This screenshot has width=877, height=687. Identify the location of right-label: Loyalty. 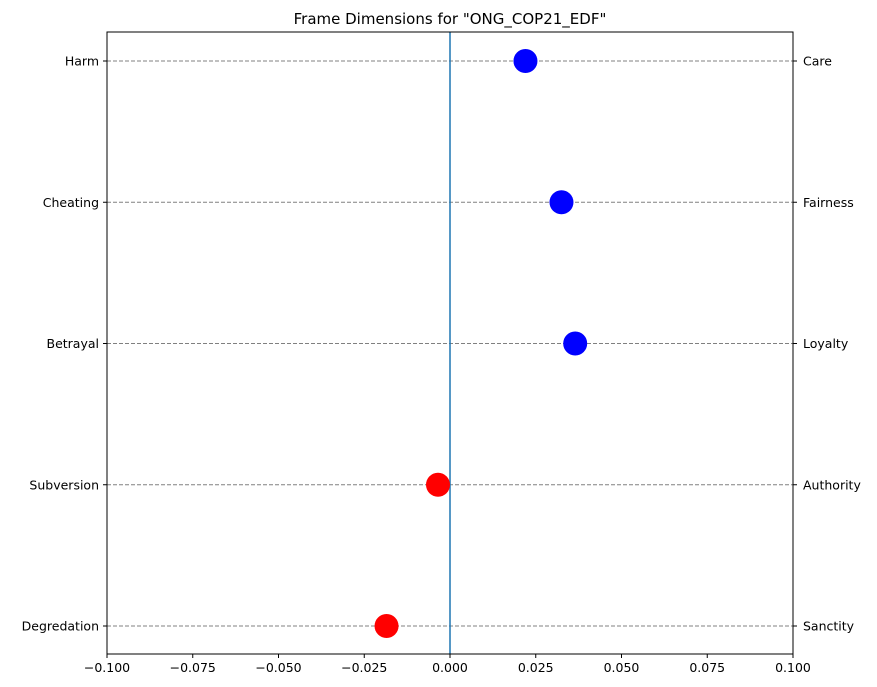
(826, 343).